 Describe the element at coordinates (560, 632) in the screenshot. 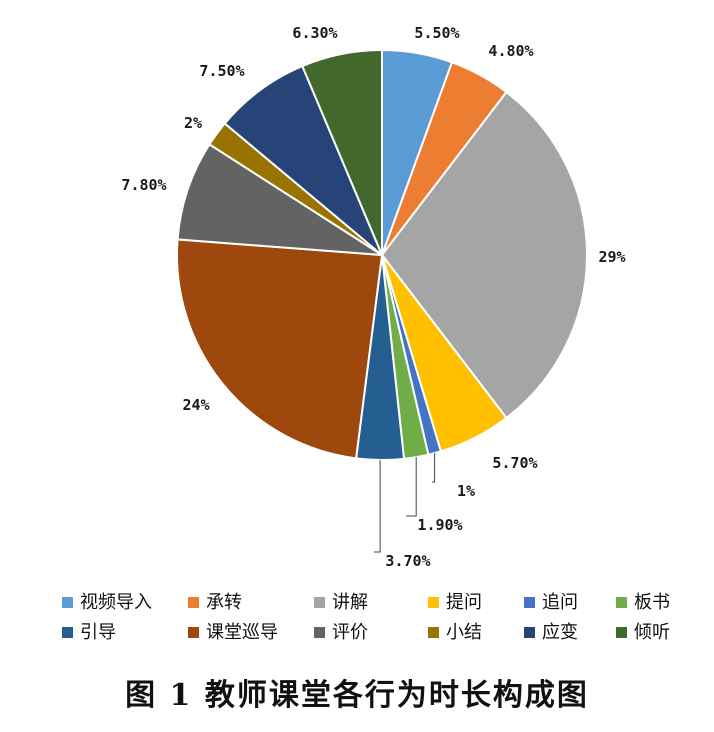

I see `legend-label-11: 应变` at that location.